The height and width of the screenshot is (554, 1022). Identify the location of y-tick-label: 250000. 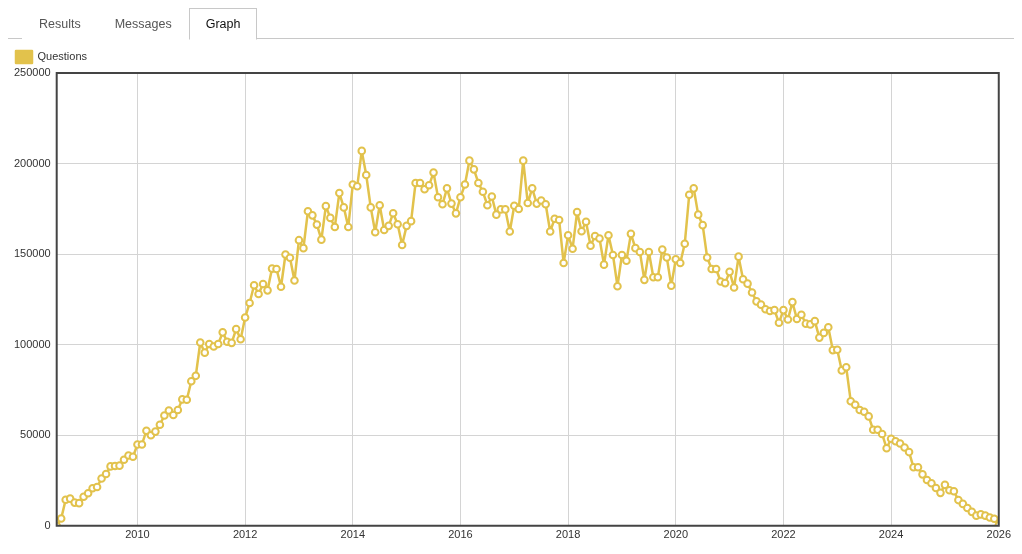
(32, 72).